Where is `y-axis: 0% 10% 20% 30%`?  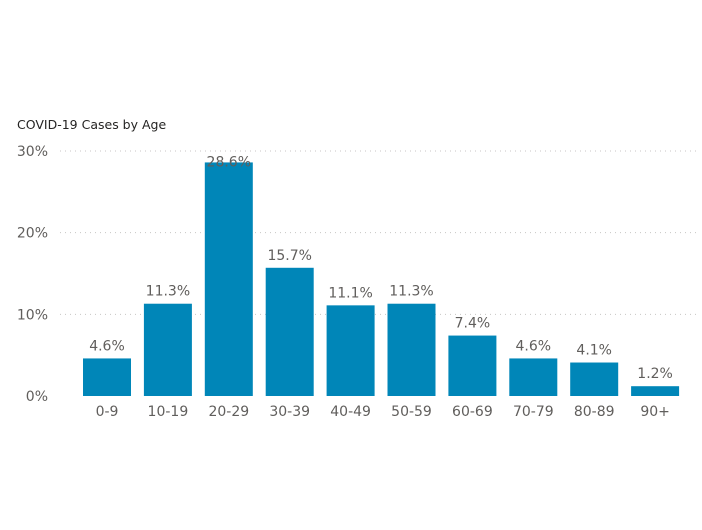
y-axis: 0% 10% 20% 30% is located at coordinates (32, 274).